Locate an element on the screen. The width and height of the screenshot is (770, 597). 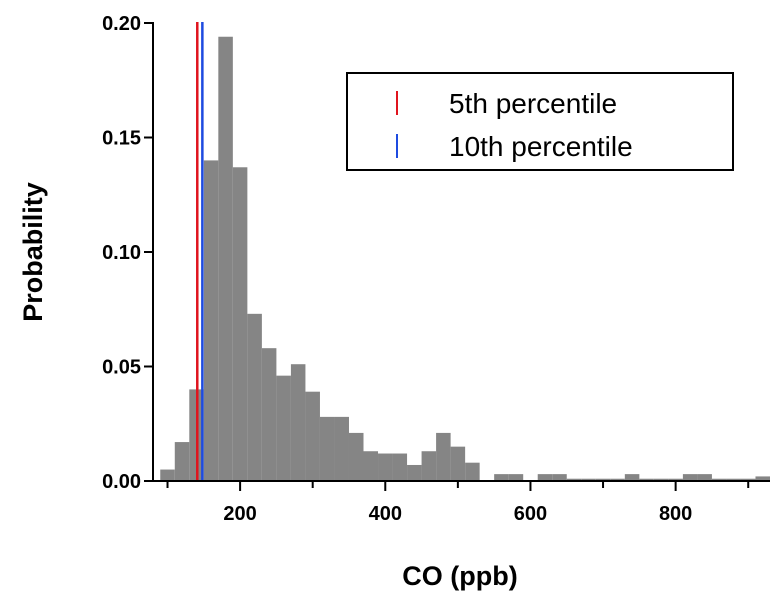
x-tick-label: 600 is located at coordinates (530, 514).